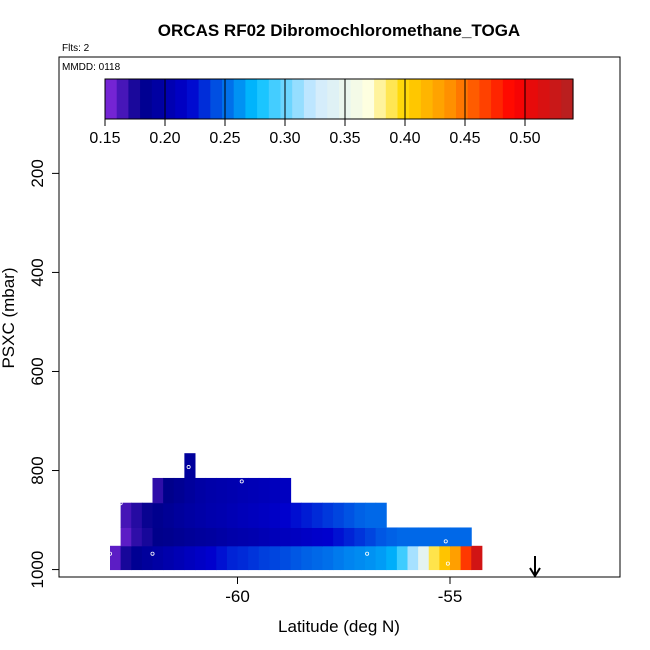 This screenshot has width=650, height=650. I want to click on y-tick-label: 800, so click(37, 470).